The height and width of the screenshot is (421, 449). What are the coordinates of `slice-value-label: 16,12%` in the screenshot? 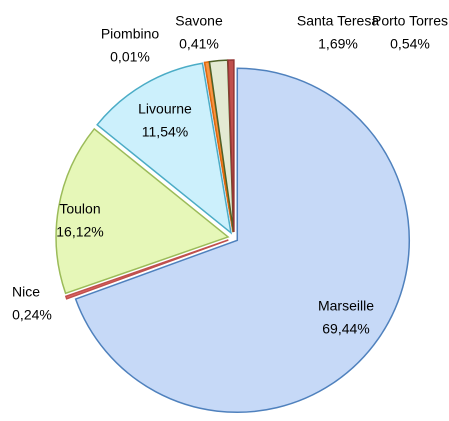 It's located at (79, 232).